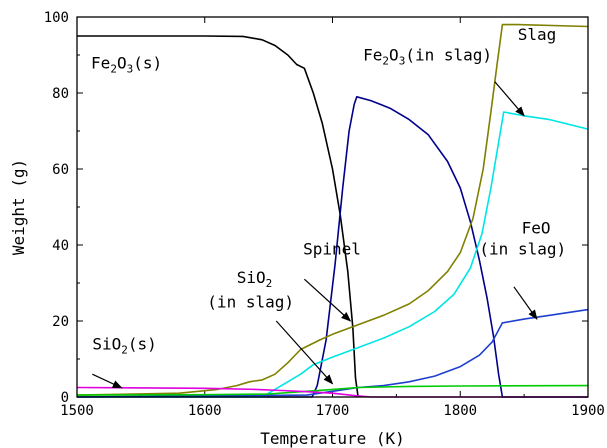 The width and height of the screenshot is (607, 448). What do you see at coordinates (304, 352) in the screenshot?
I see `arrow-arr_sio2slag` at bounding box center [304, 352].